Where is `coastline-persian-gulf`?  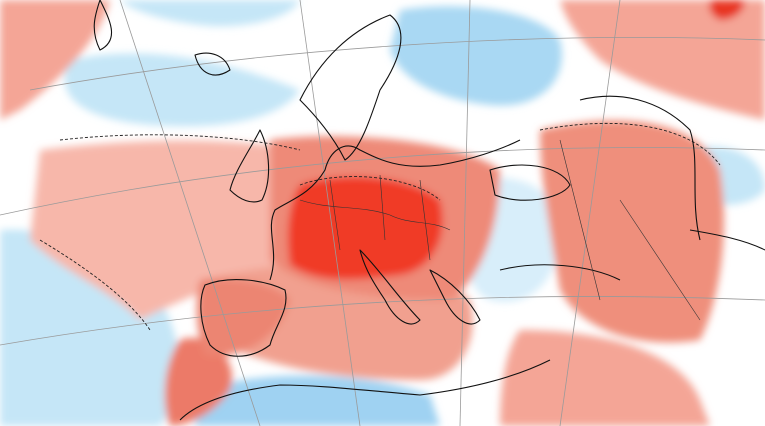 coastline-persian-gulf is located at coordinates (727, 240).